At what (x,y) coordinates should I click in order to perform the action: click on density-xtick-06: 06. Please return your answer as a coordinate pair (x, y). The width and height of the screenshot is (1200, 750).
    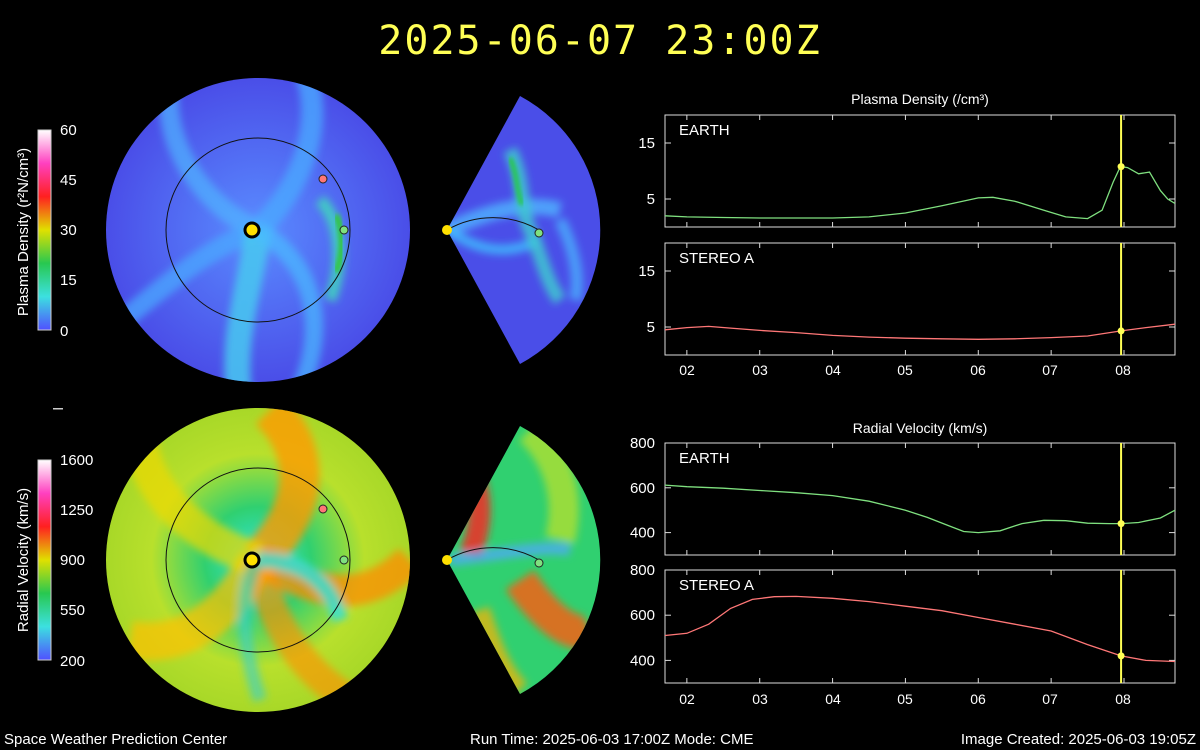
    Looking at the image, I should click on (978, 370).